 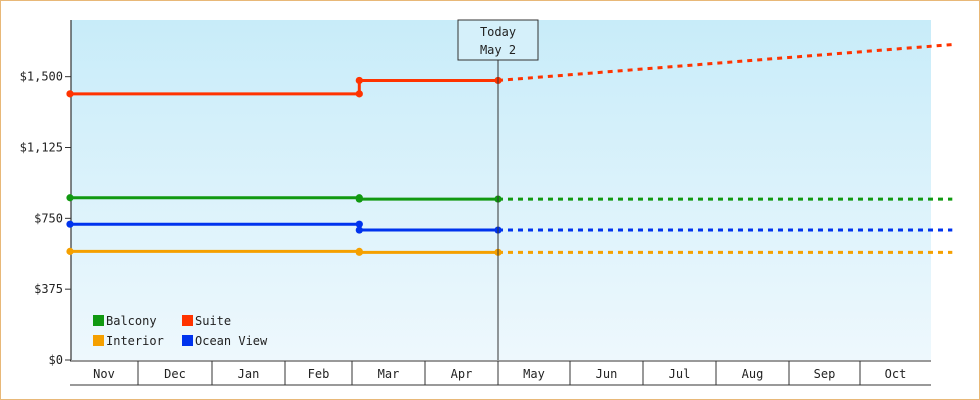 What do you see at coordinates (131, 321) in the screenshot?
I see `legend-label: Balcony` at bounding box center [131, 321].